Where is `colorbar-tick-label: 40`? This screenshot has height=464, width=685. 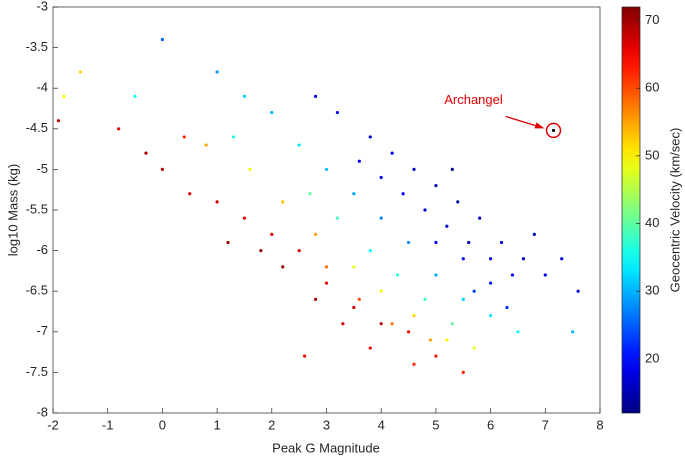 colorbar-tick-label: 40 is located at coordinates (652, 222).